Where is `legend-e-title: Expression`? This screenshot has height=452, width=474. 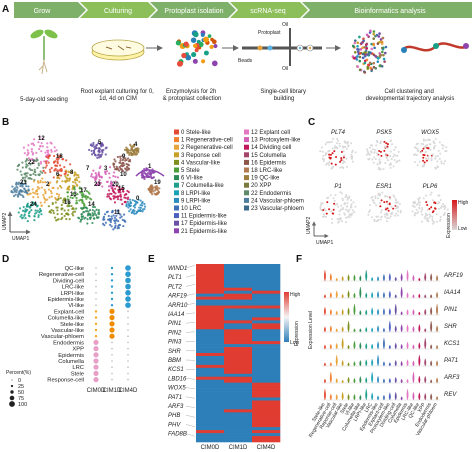 legend-e-title: Expression is located at coordinates (297, 333).